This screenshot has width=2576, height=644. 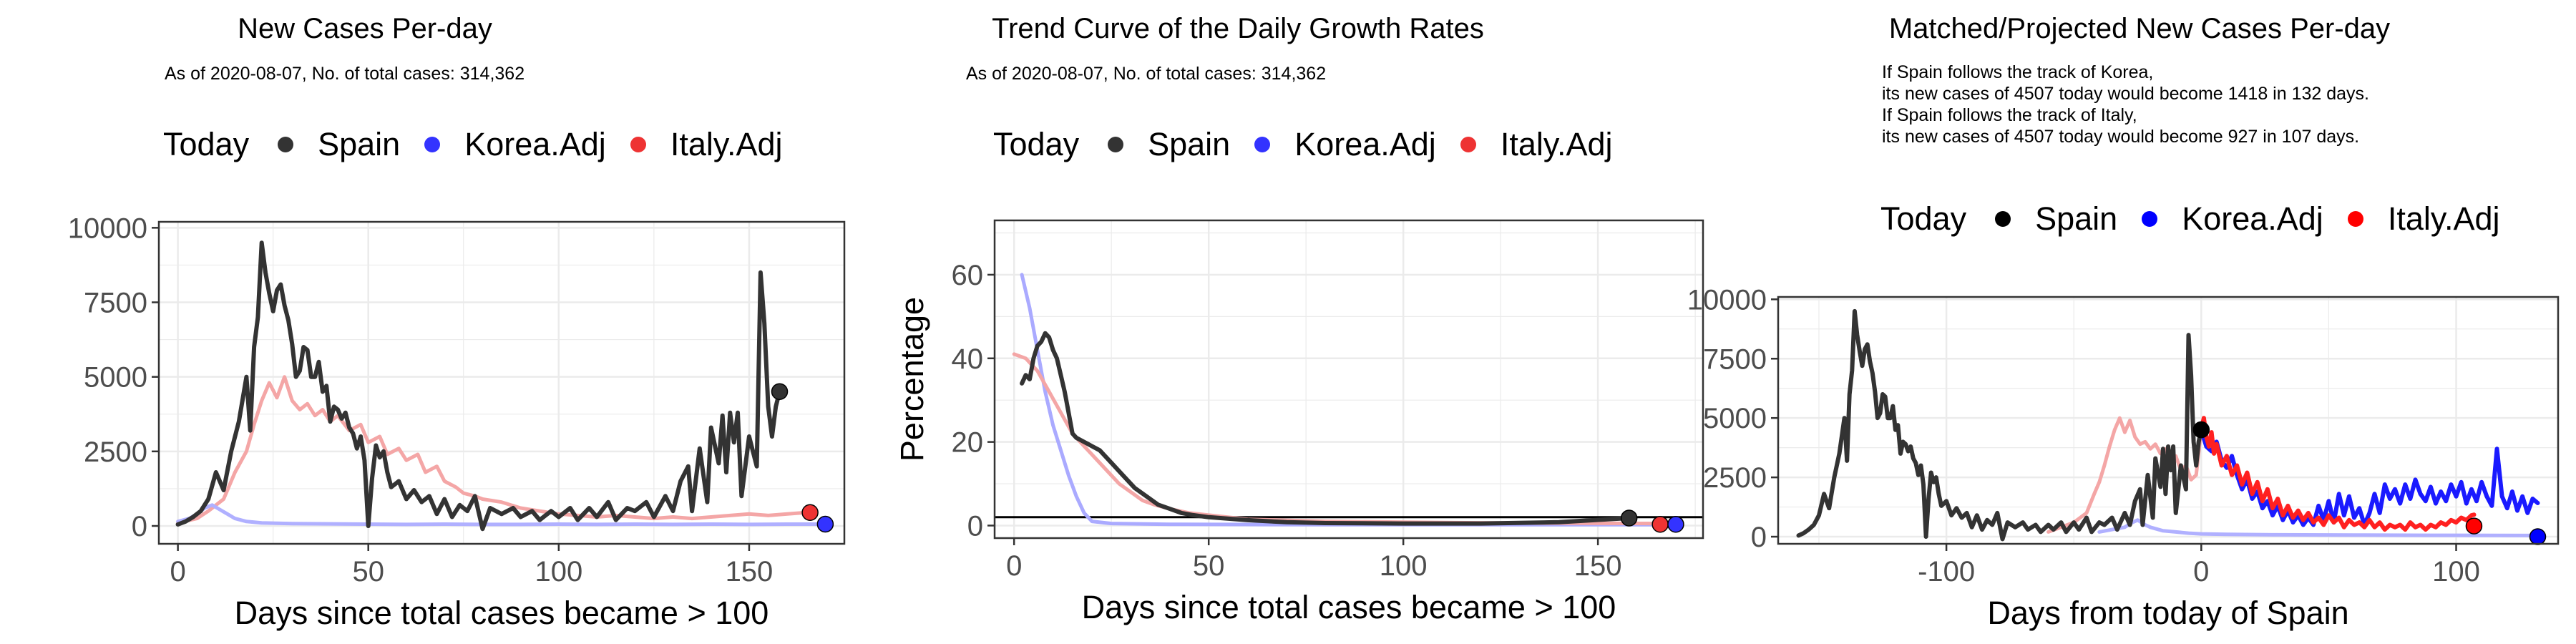 What do you see at coordinates (2167, 613) in the screenshot?
I see `x-axis-label: Days from today of Spain` at bounding box center [2167, 613].